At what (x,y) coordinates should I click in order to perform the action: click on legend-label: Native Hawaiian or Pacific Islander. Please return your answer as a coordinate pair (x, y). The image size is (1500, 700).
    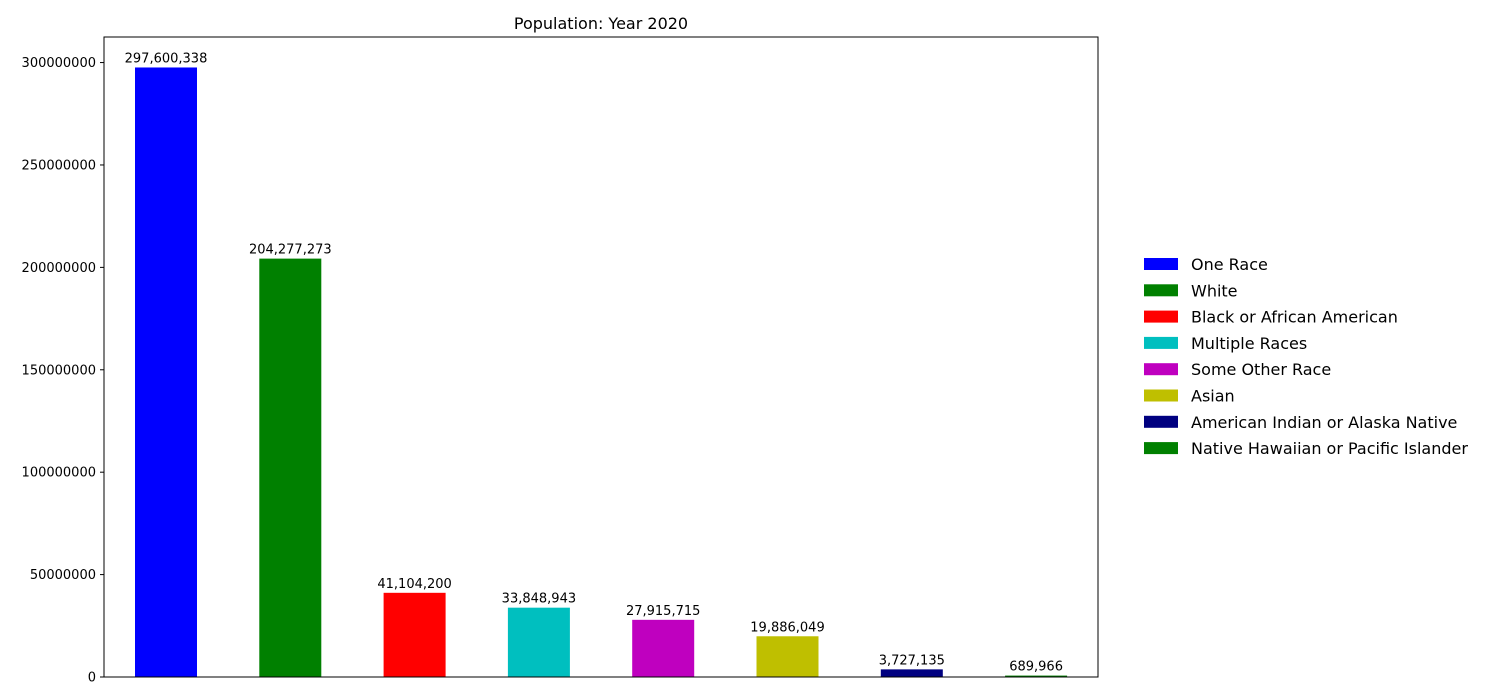
    Looking at the image, I should click on (1329, 448).